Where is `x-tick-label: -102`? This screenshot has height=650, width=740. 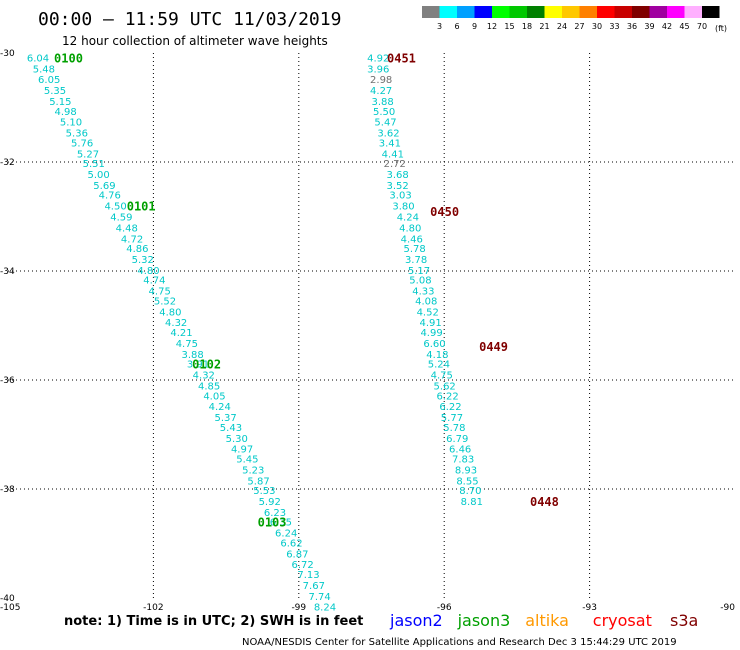
x-tick-label: -102 is located at coordinates (153, 608).